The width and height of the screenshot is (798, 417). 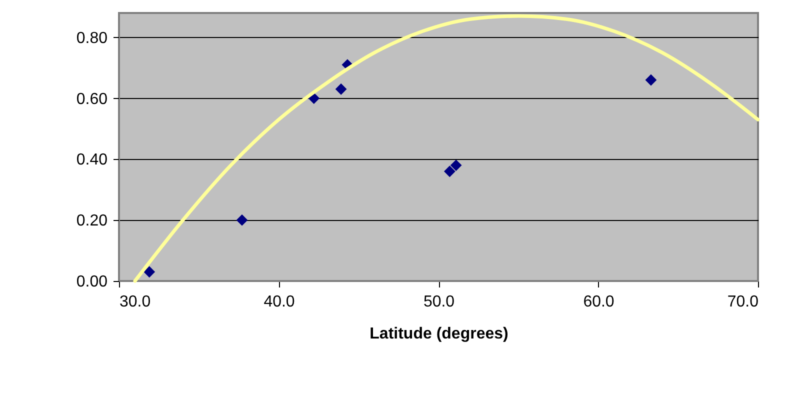 I want to click on x-tick-label: 70.0, so click(x=743, y=302).